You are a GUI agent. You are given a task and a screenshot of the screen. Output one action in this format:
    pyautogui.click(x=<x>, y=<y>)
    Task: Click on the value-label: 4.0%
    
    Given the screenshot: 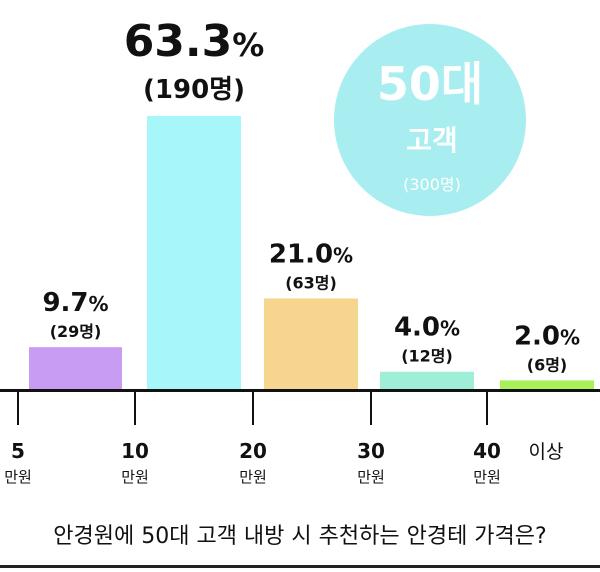 What is the action you would take?
    pyautogui.click(x=427, y=328)
    